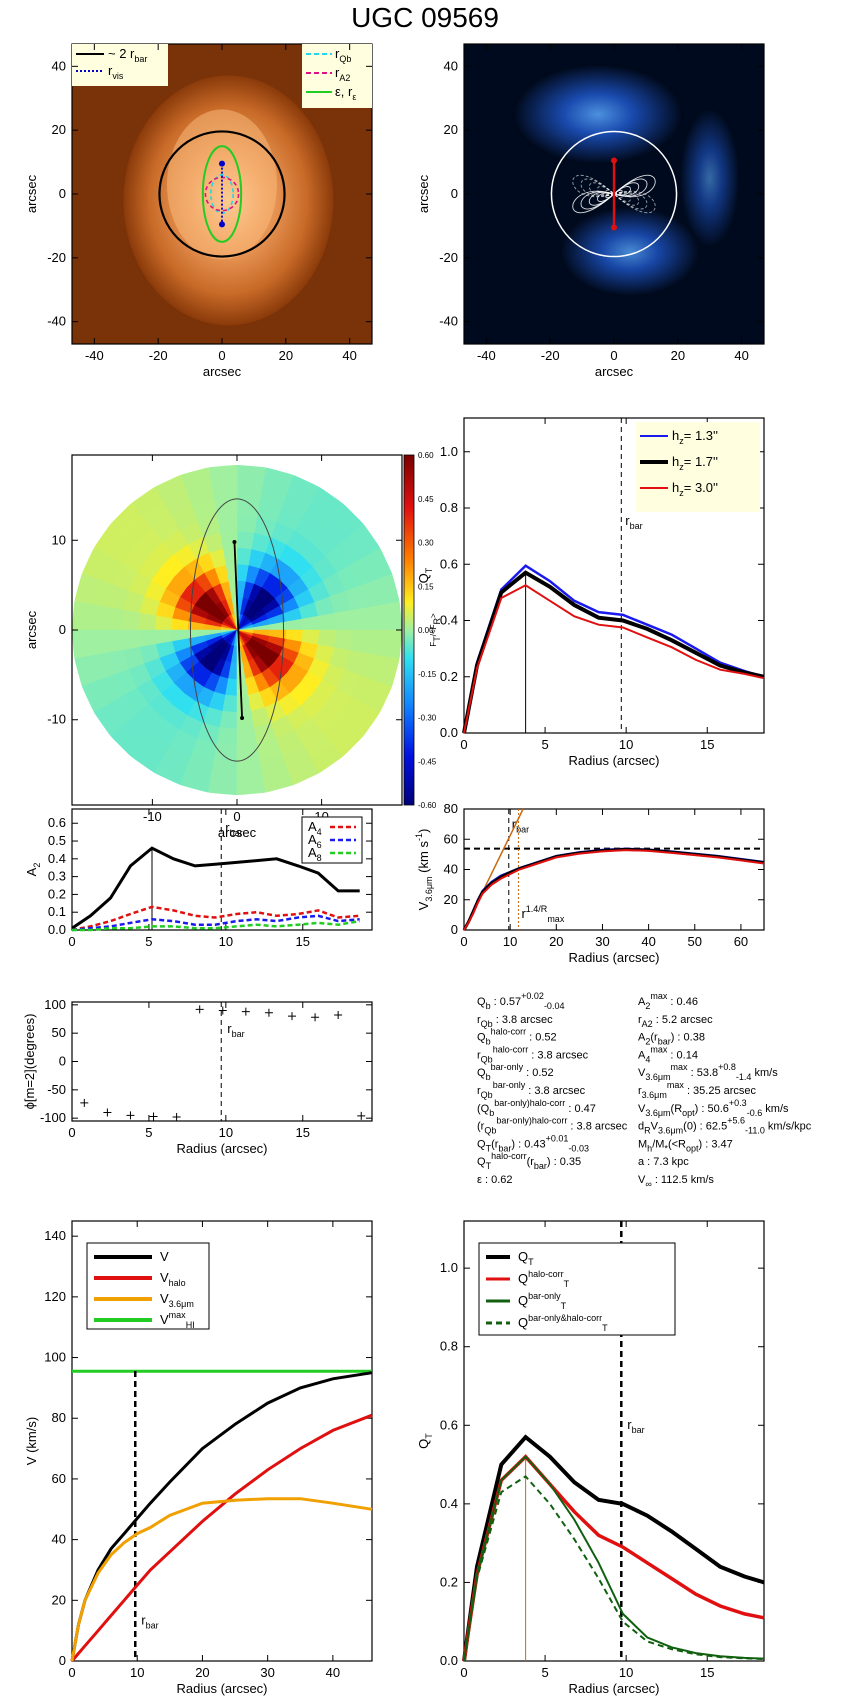 The height and width of the screenshot is (1700, 850). Describe the element at coordinates (94, 355) in the screenshot. I see `p1-x-label: -40` at that location.